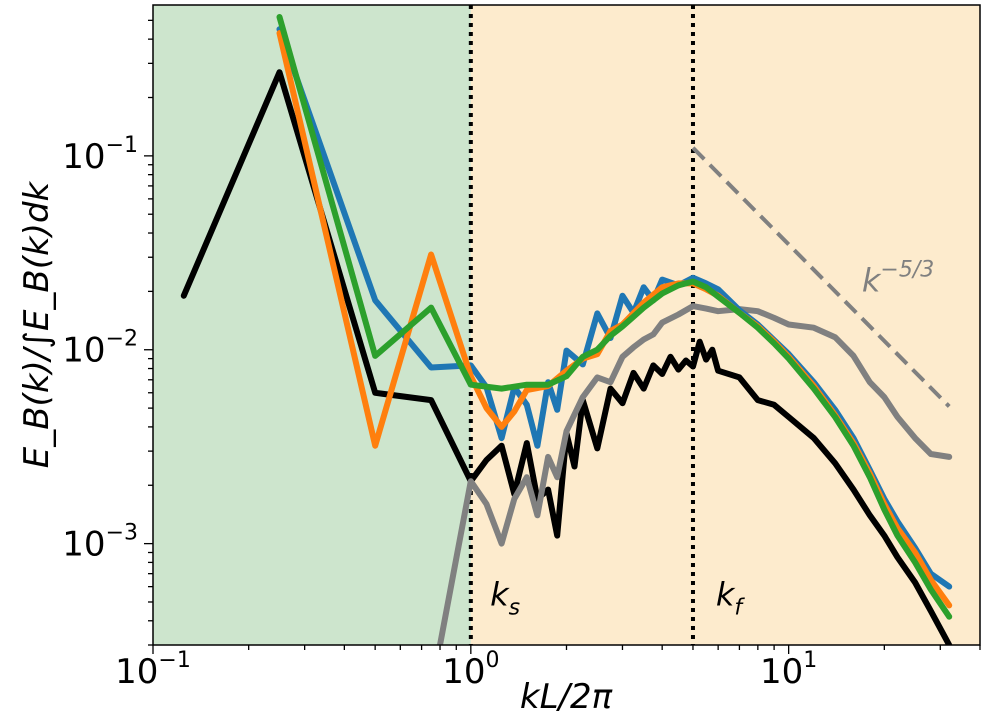  I want to click on y-tick-label: 10⁻³, so click(100, 543).